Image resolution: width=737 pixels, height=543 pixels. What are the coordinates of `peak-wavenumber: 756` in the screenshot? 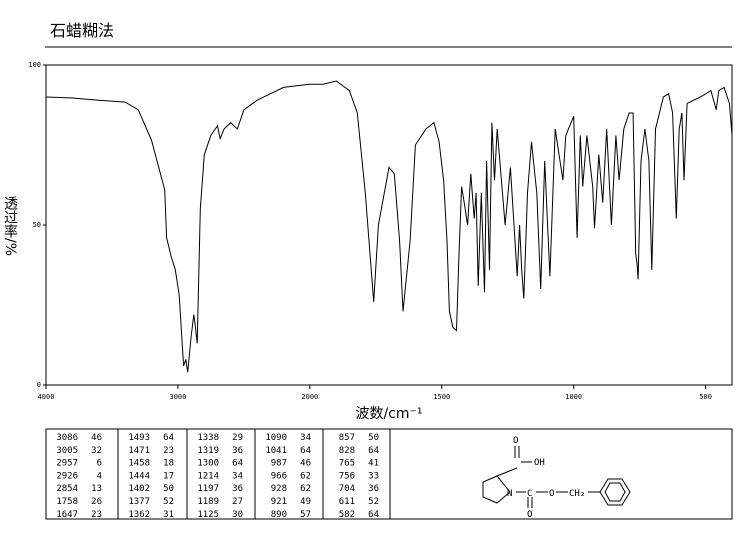 It's located at (347, 476).